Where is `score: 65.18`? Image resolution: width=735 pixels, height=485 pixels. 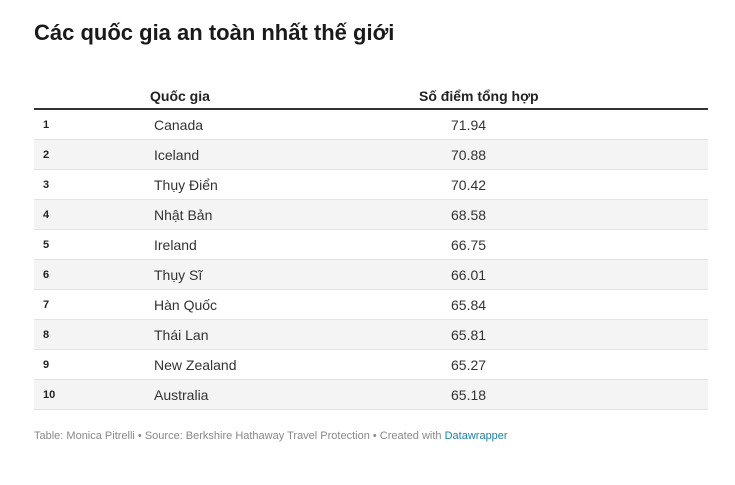 score: 65.18 is located at coordinates (469, 395).